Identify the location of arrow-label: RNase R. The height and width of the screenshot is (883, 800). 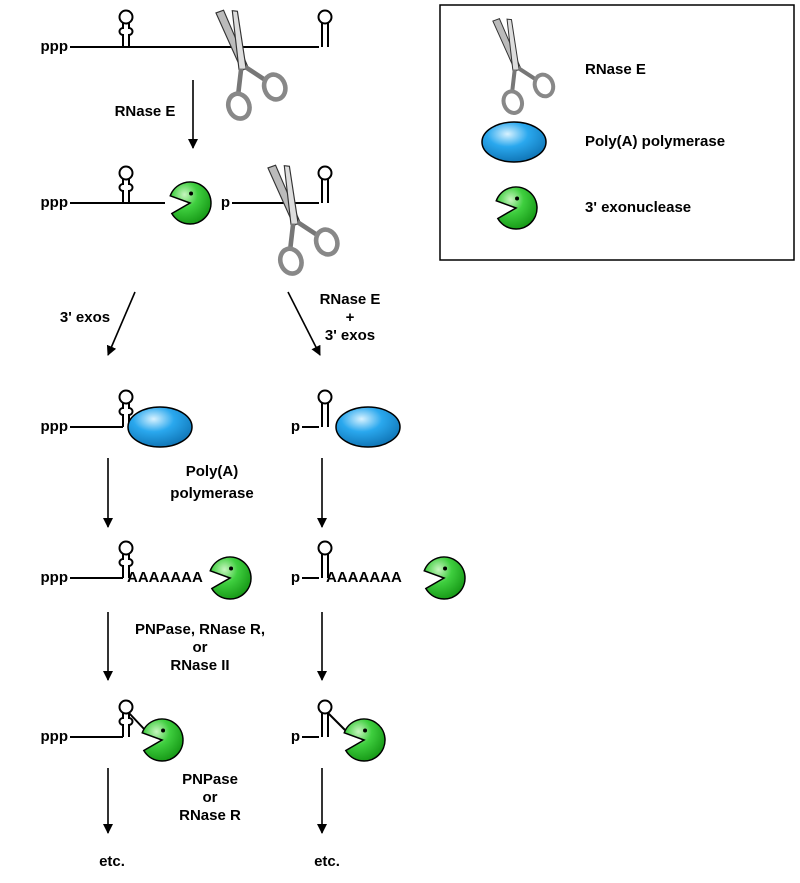
(210, 815).